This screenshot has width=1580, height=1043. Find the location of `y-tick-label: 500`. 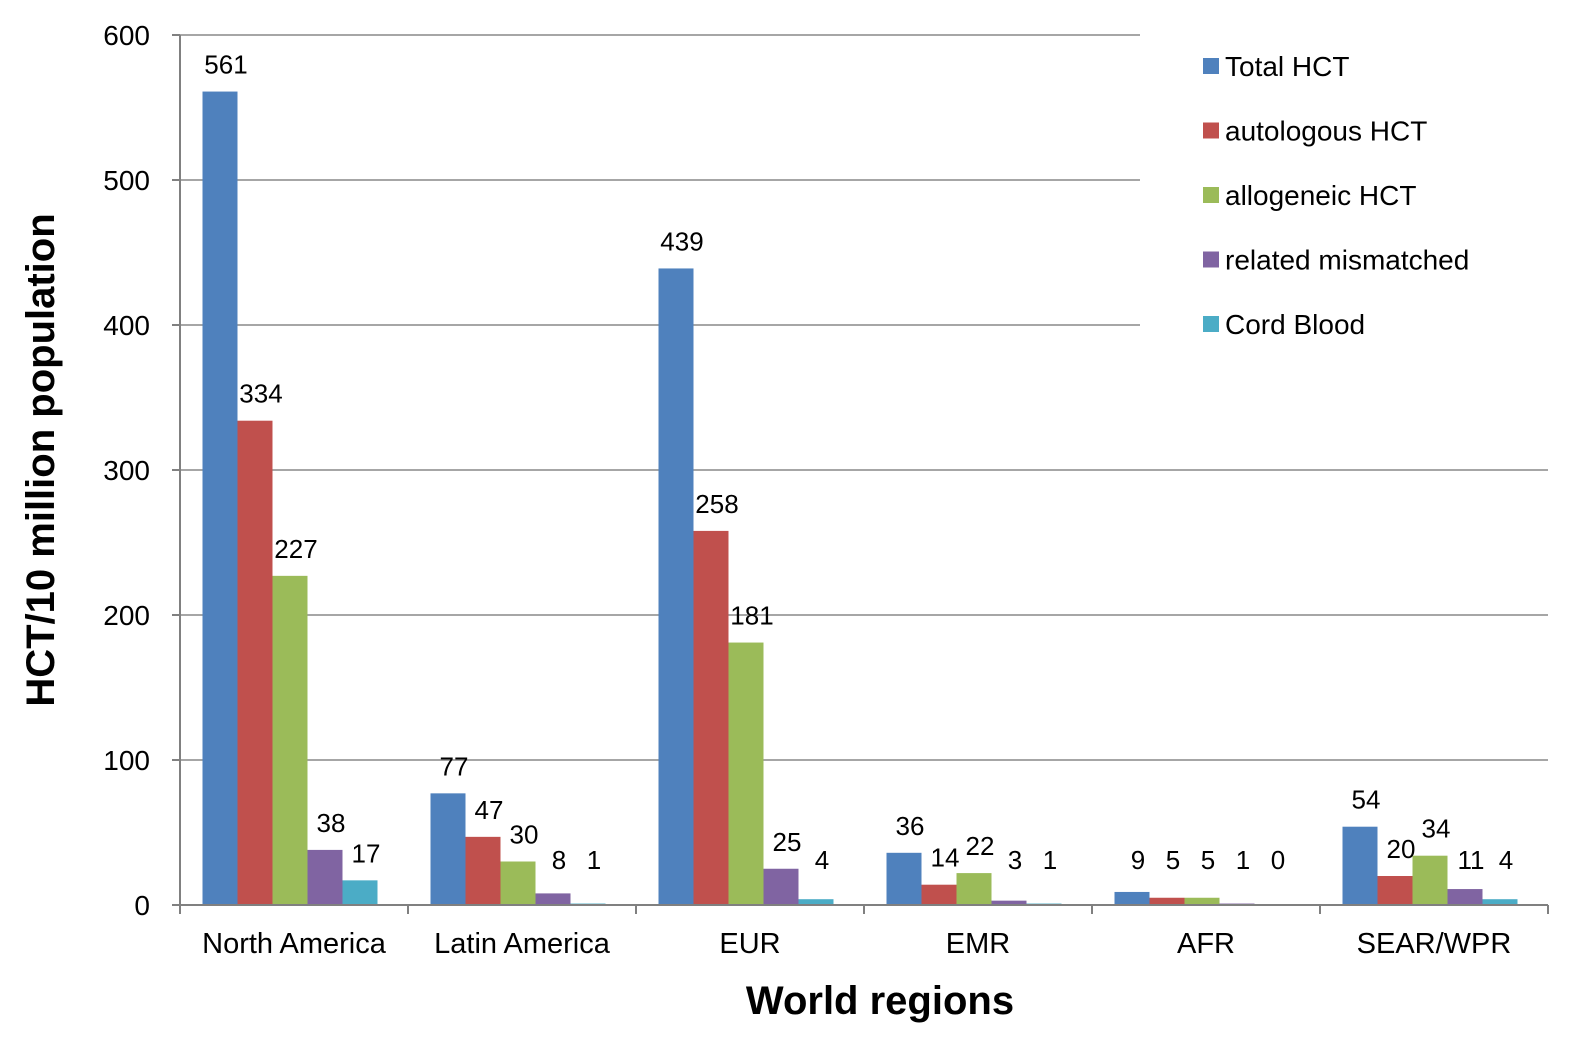

y-tick-label: 500 is located at coordinates (126, 180).